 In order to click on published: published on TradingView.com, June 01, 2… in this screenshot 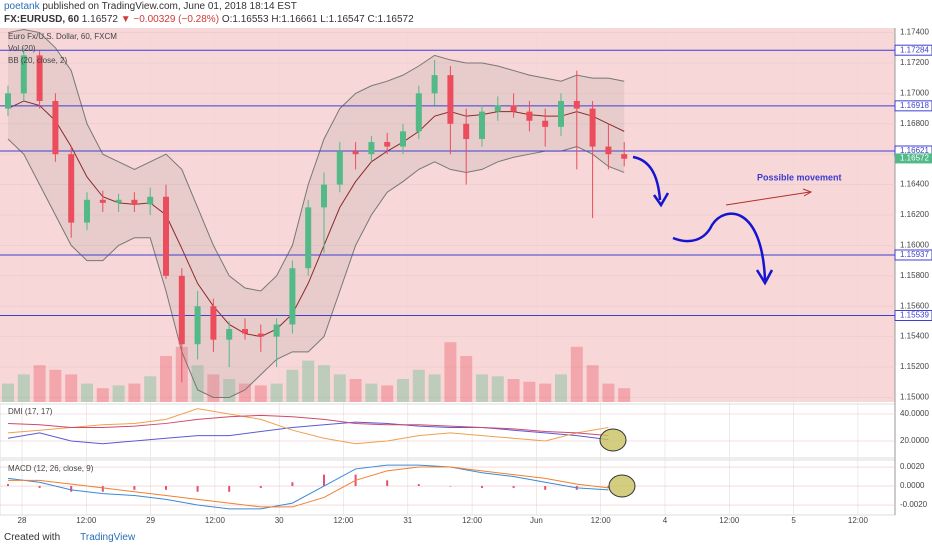, I will do `click(169, 6)`.